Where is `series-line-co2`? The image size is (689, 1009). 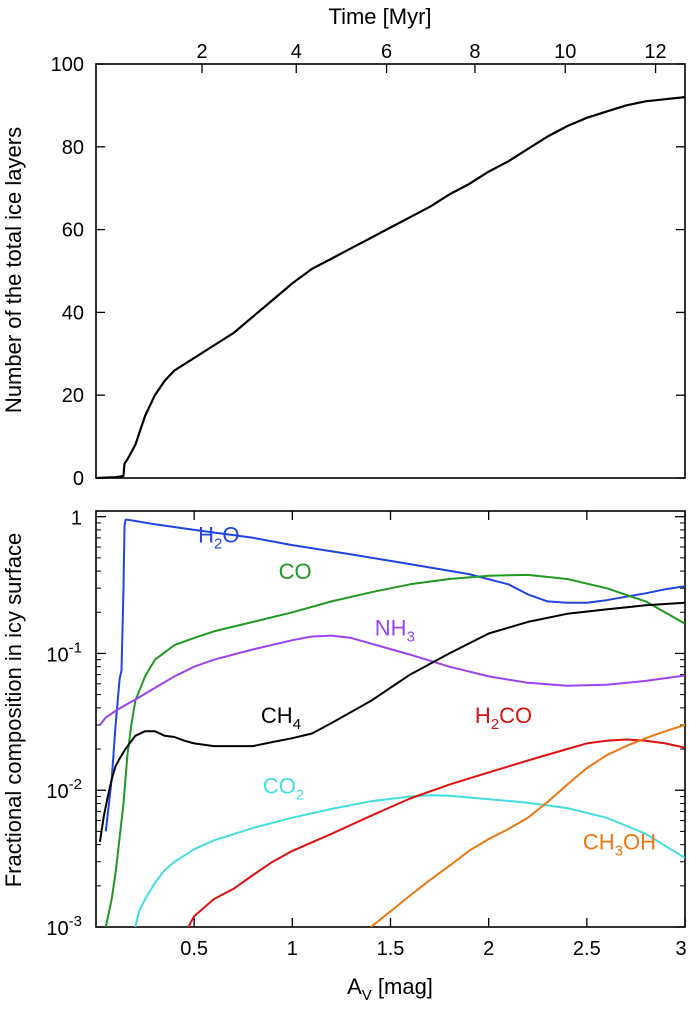
series-line-co2 is located at coordinates (409, 860).